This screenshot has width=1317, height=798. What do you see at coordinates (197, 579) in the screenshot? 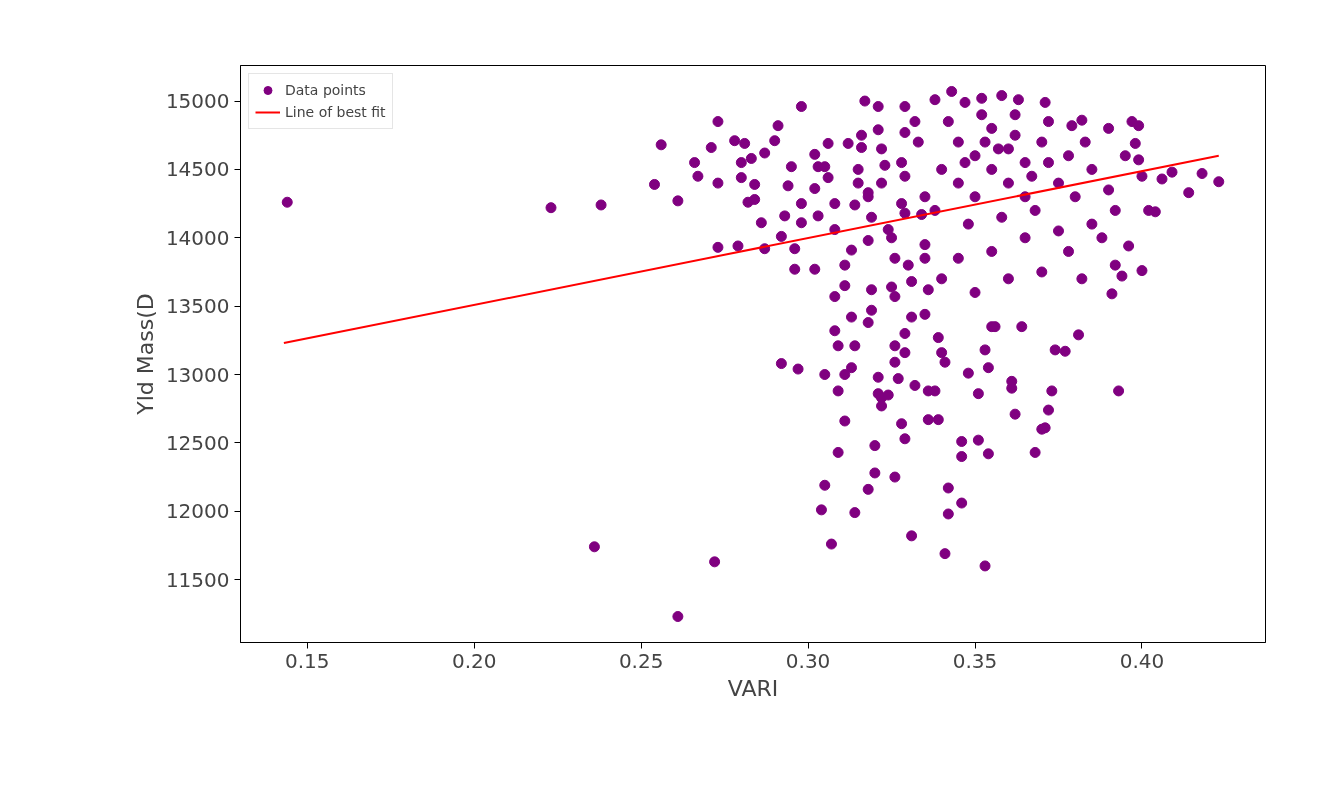
I see `y-tick-label: 11500` at bounding box center [197, 579].